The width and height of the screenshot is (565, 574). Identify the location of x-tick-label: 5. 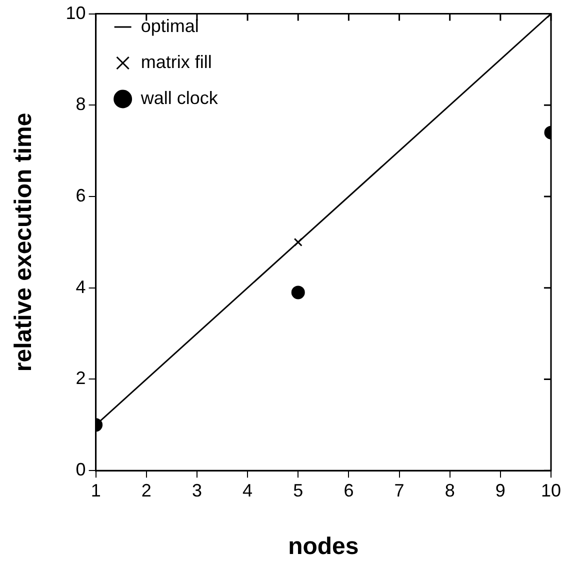
(298, 490).